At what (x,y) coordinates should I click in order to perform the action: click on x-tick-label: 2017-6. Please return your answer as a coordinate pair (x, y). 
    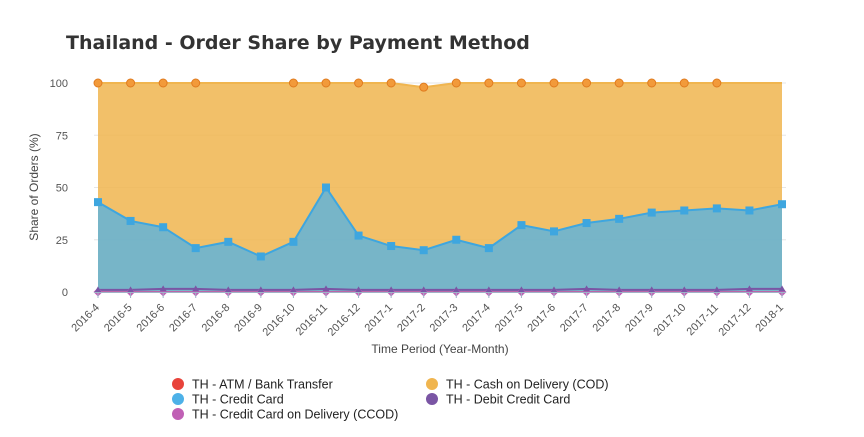
    Looking at the image, I should click on (541, 318).